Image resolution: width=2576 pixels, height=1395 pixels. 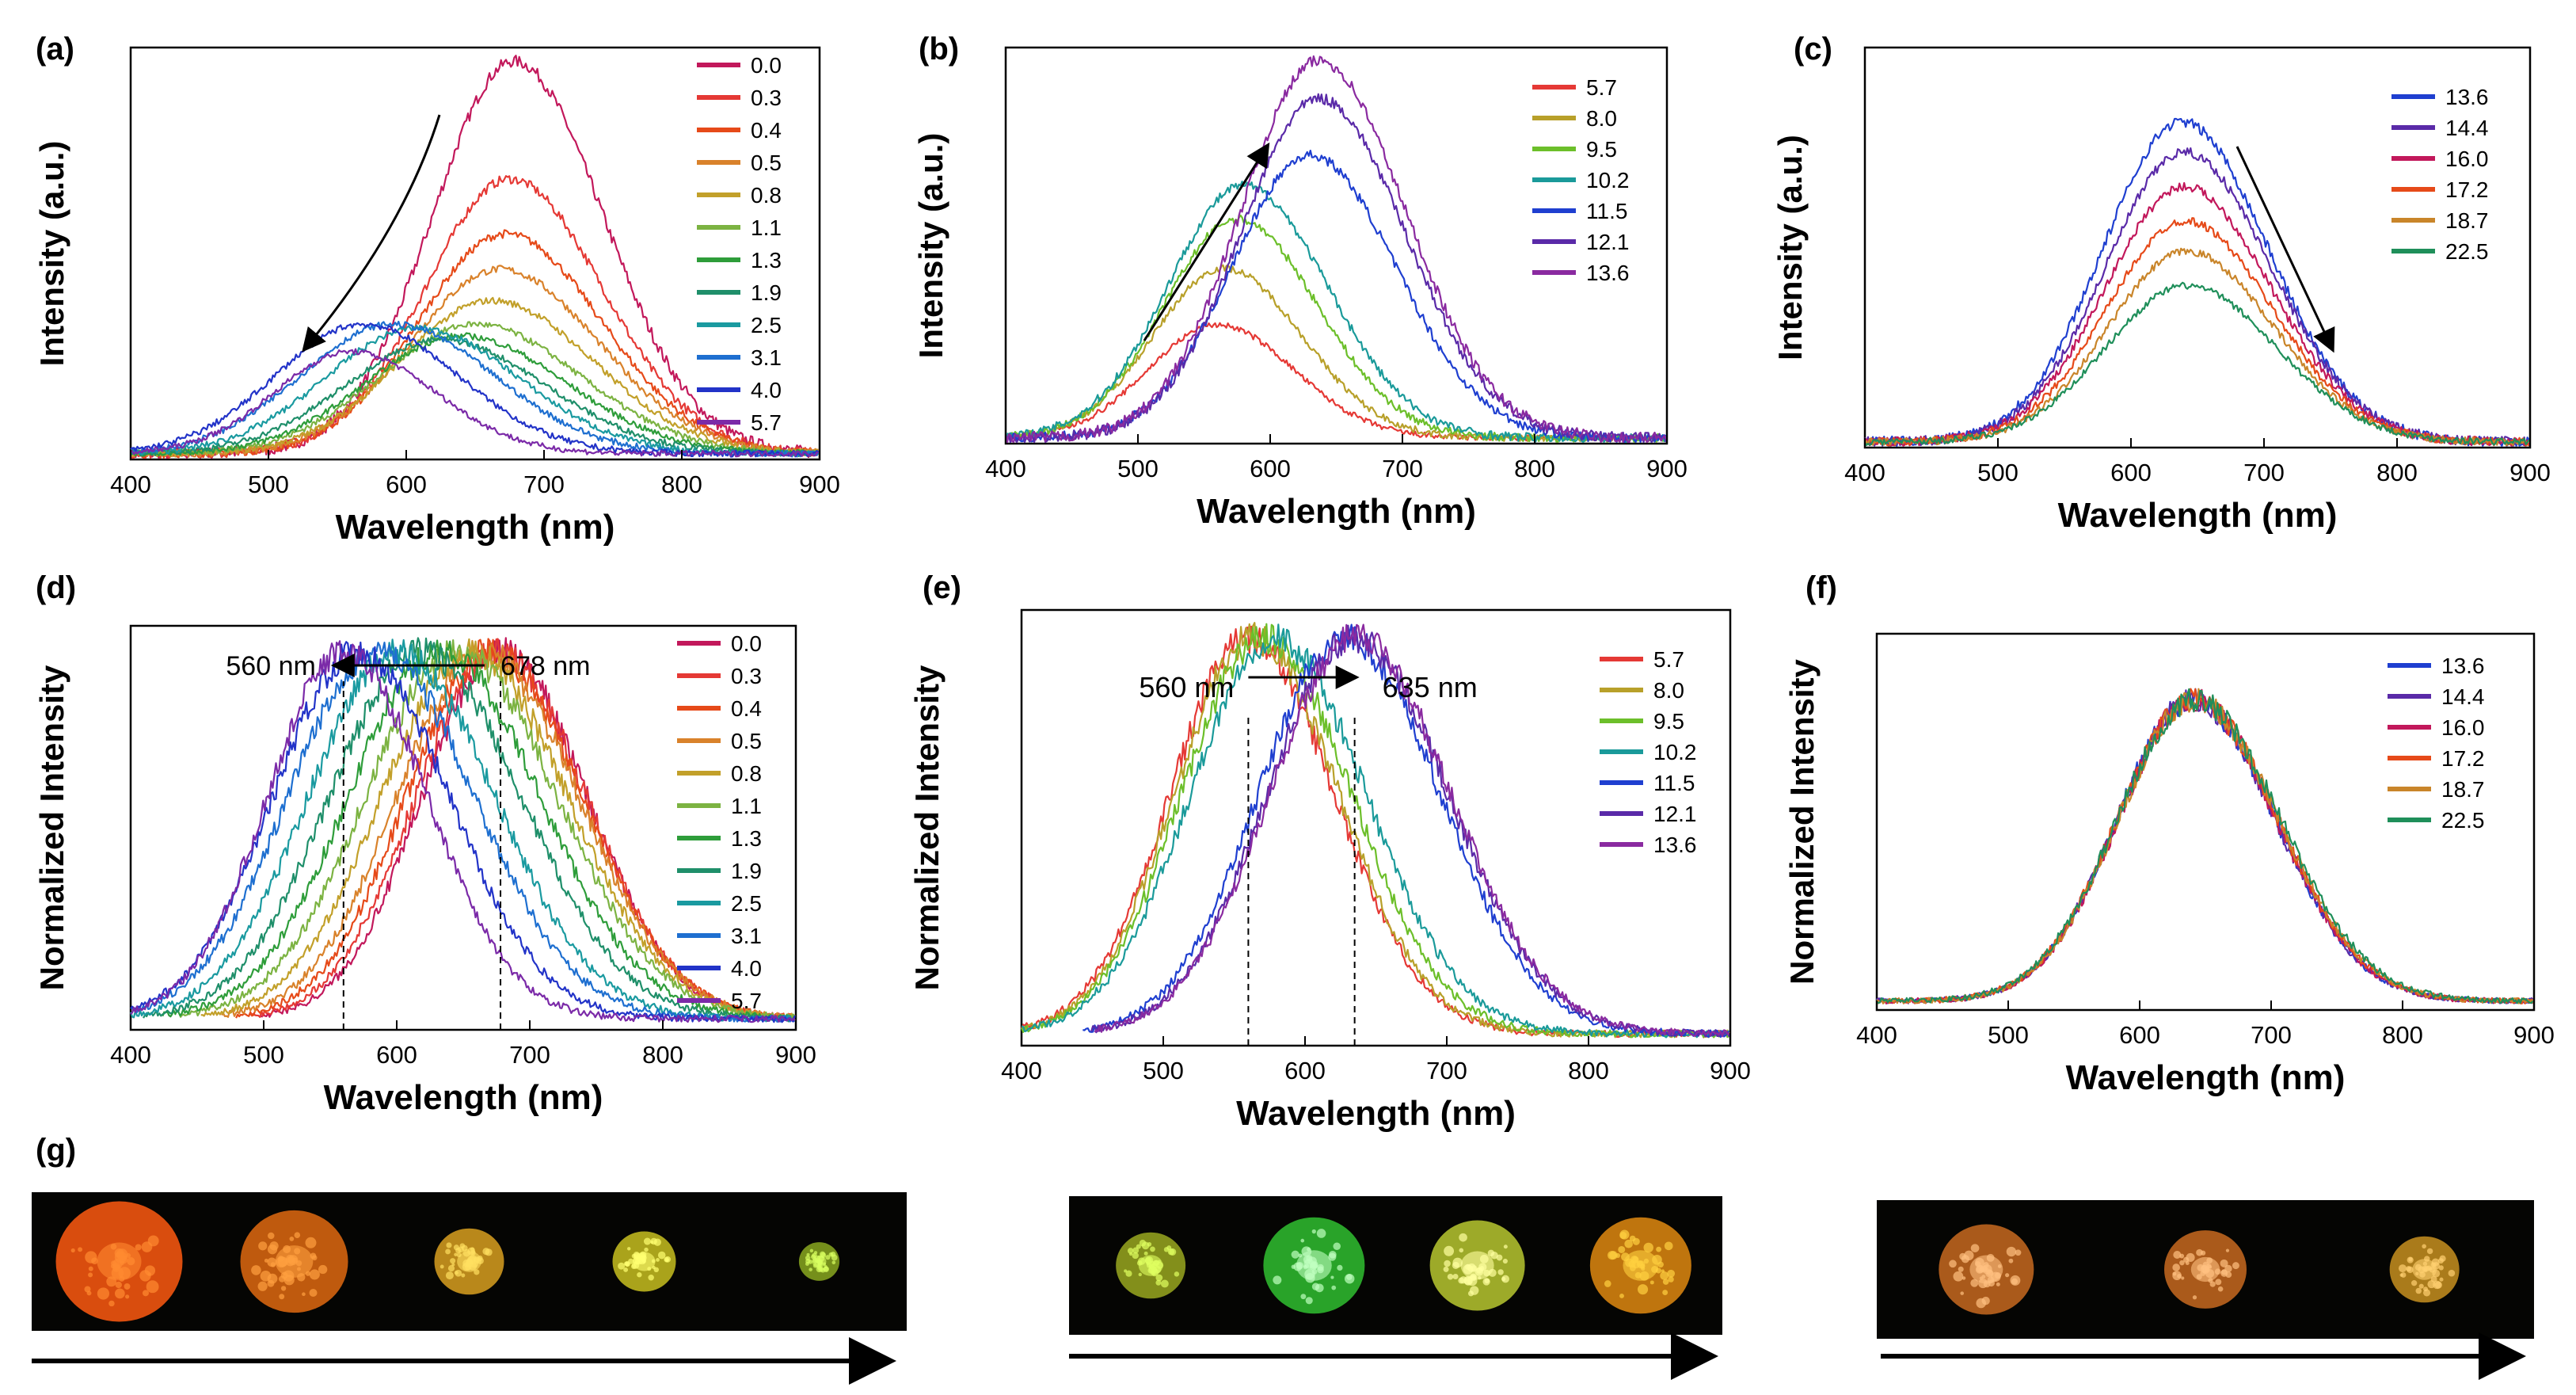 What do you see at coordinates (766, 422) in the screenshot?
I see `legend-entry: 5.7` at bounding box center [766, 422].